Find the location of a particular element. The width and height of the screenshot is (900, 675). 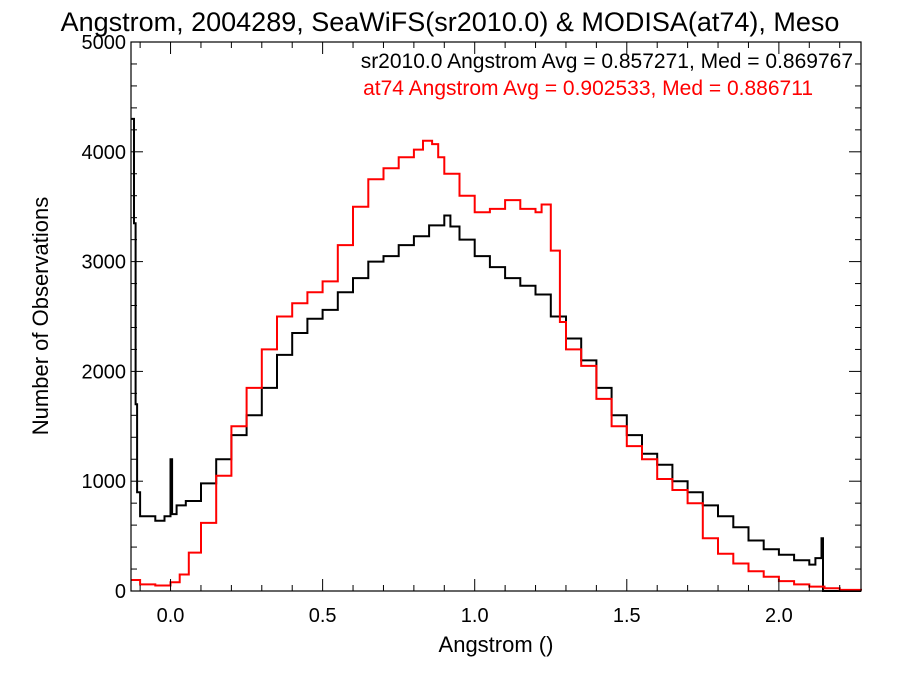

y-tick-label: 0 is located at coordinates (120, 592).